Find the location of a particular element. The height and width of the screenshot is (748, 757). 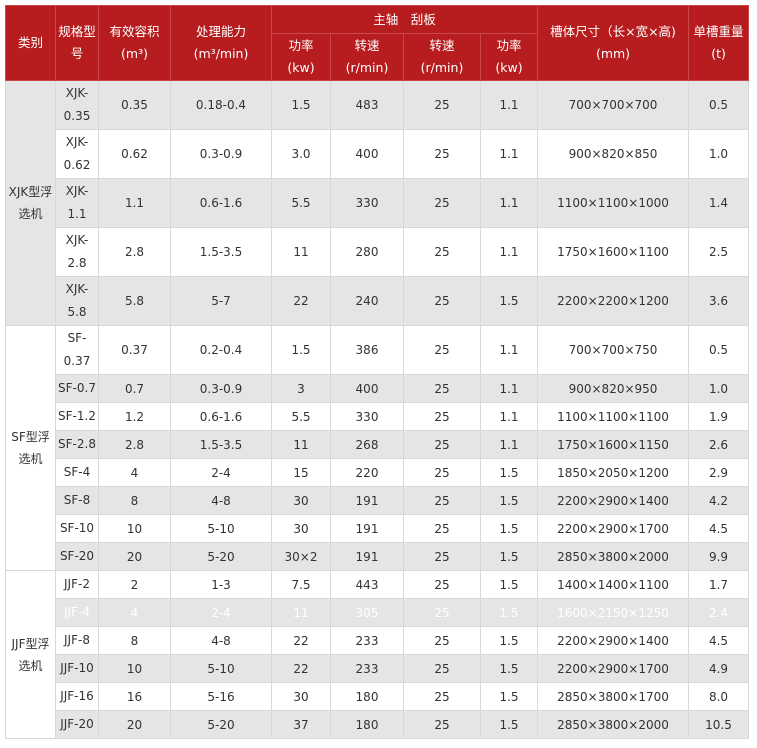

weight-cell: 1.0 is located at coordinates (719, 154).